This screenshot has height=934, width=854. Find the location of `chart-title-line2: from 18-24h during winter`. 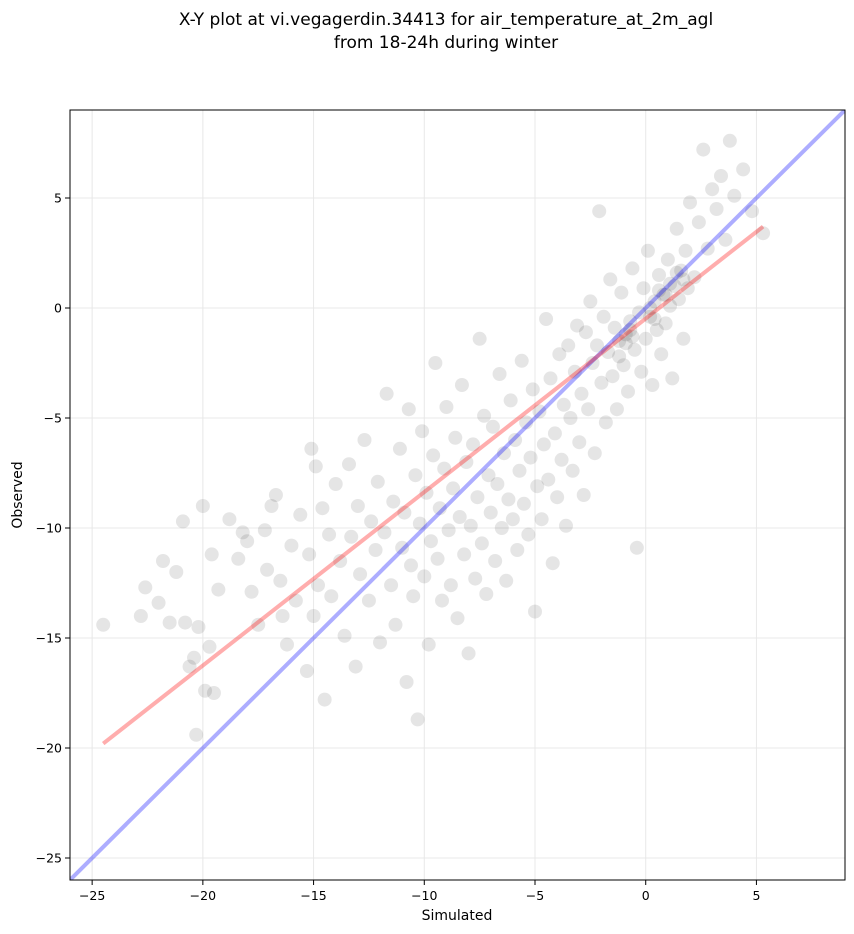

chart-title-line2: from 18-24h during winter is located at coordinates (446, 43).